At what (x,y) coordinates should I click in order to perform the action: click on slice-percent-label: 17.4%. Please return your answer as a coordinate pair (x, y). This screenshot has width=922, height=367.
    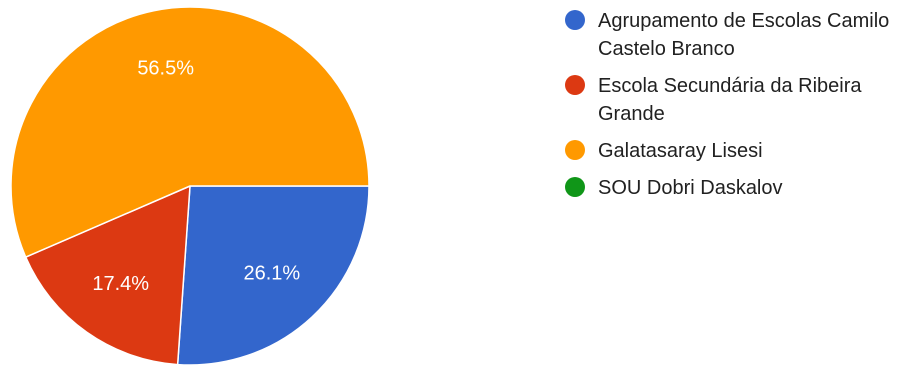
    Looking at the image, I should click on (120, 284).